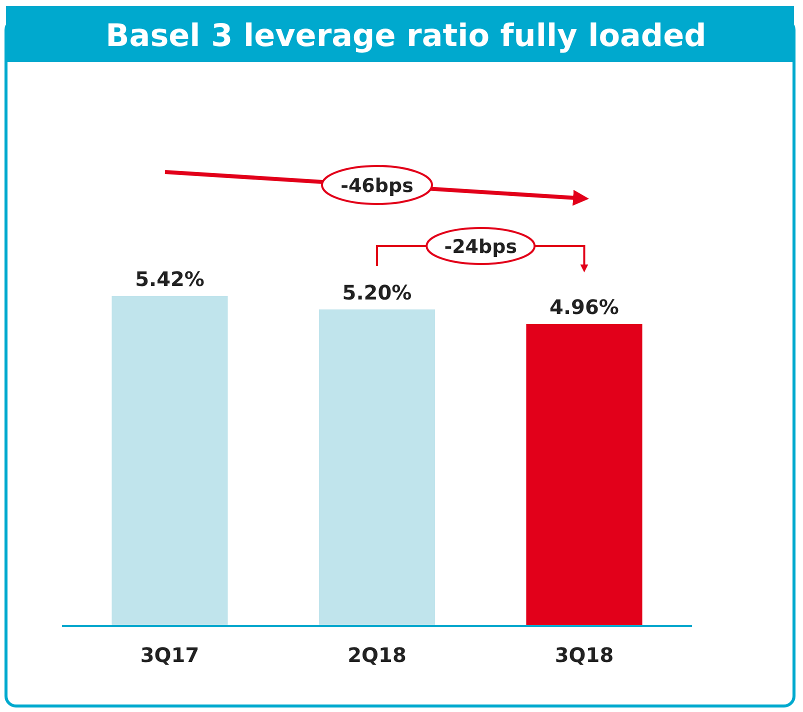  What do you see at coordinates (376, 185) in the screenshot?
I see `arrow-with-label: -46bps` at bounding box center [376, 185].